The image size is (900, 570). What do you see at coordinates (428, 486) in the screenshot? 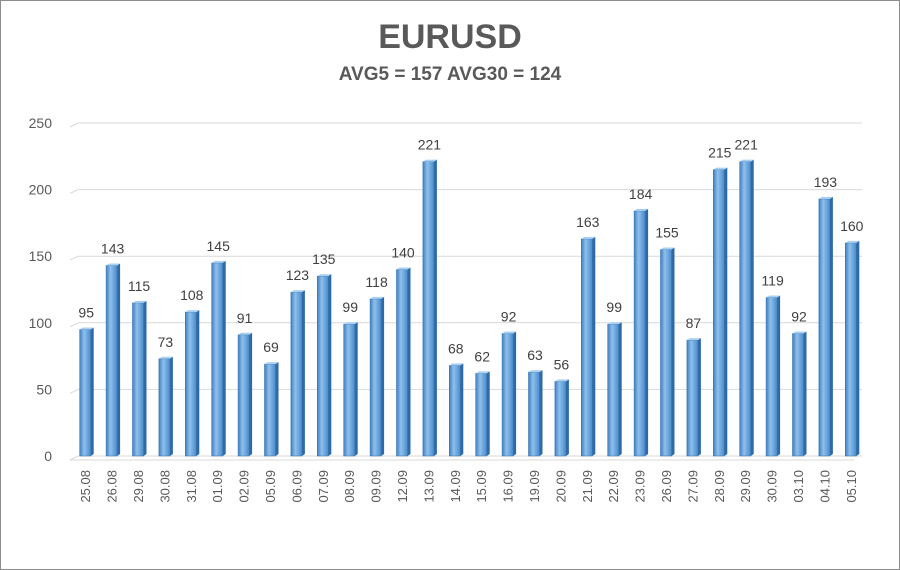
I see `x-tick-label: 13.09` at bounding box center [428, 486].